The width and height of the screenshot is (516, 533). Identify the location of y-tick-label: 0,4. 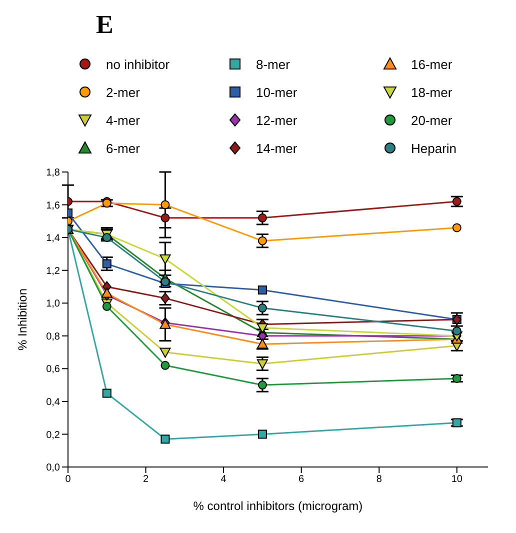
(53, 402).